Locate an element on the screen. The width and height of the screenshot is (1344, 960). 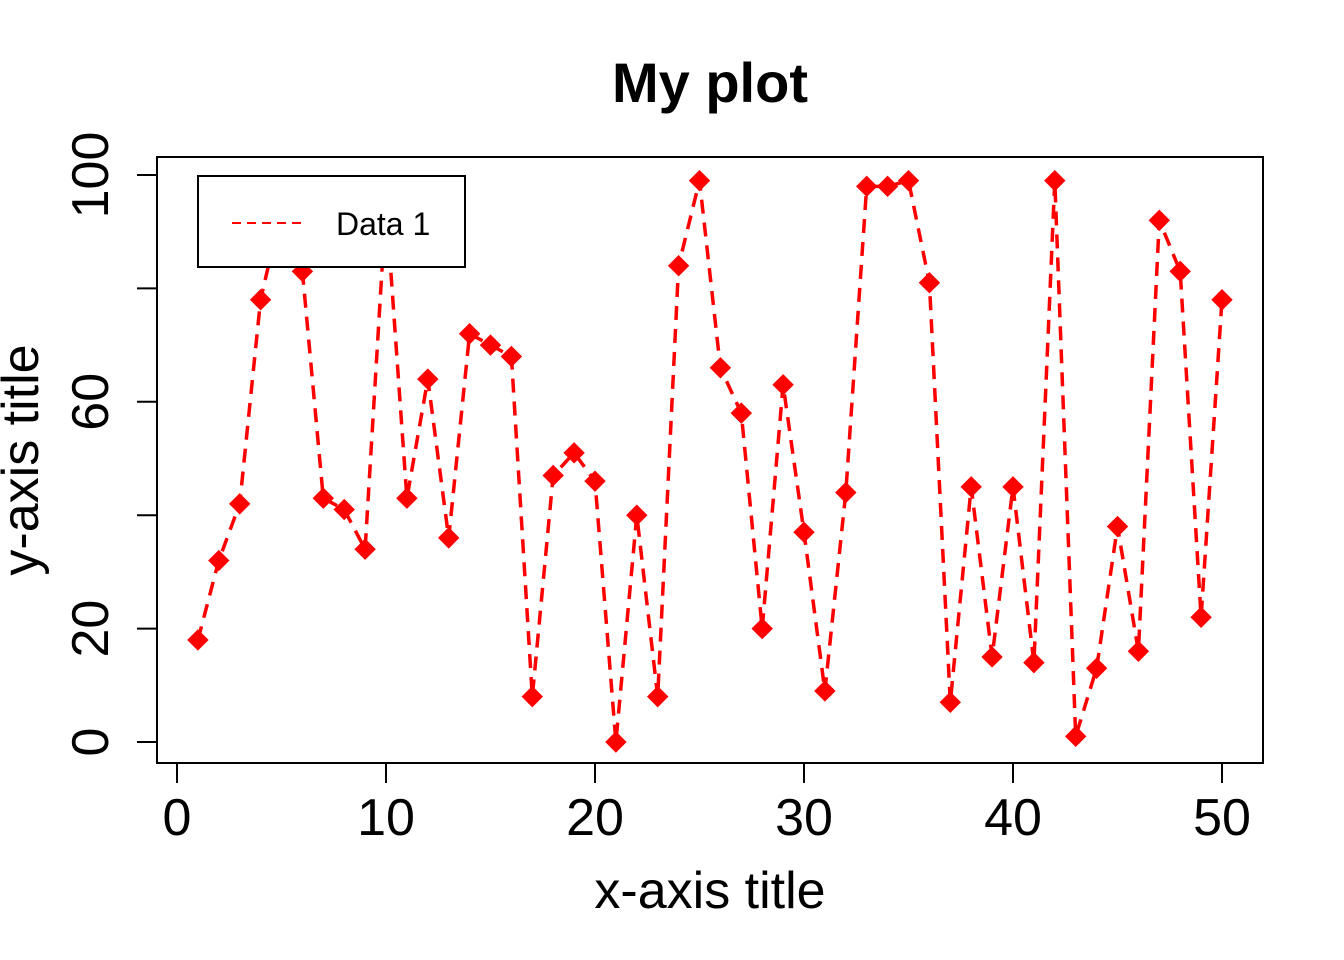
y-axis-title: y-axis title is located at coordinates (25, 459).